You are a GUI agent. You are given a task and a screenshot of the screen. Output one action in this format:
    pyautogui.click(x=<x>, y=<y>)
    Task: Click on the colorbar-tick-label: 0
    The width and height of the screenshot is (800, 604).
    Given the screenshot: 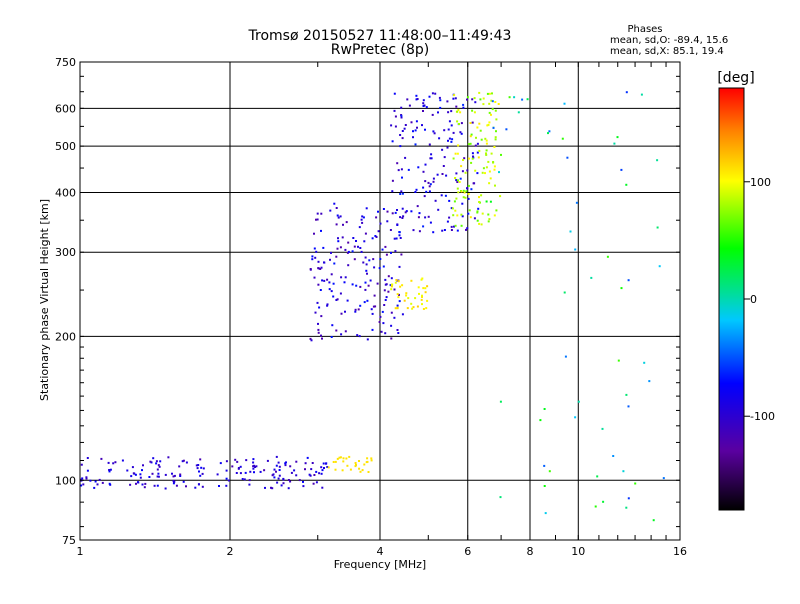 What is the action you would take?
    pyautogui.click(x=753, y=299)
    